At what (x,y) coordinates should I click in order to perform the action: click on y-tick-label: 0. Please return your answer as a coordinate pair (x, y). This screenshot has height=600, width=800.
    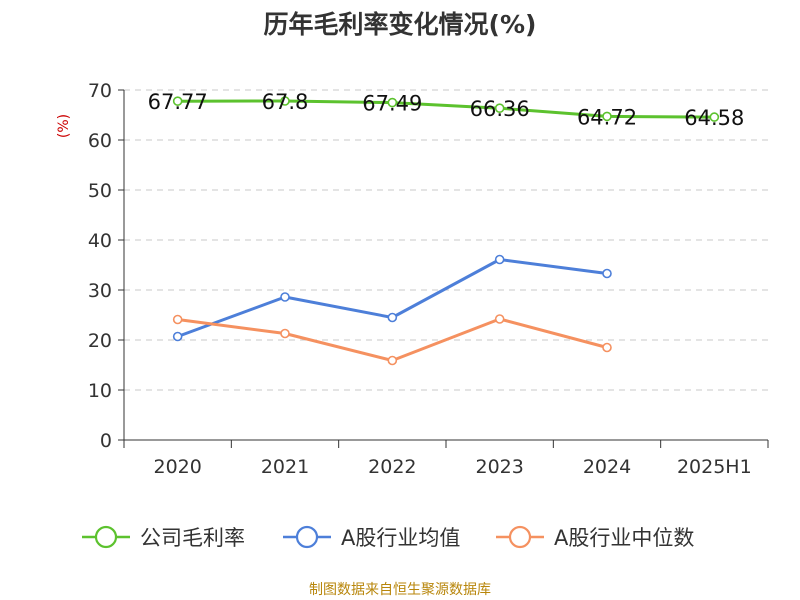
    Looking at the image, I should click on (106, 441).